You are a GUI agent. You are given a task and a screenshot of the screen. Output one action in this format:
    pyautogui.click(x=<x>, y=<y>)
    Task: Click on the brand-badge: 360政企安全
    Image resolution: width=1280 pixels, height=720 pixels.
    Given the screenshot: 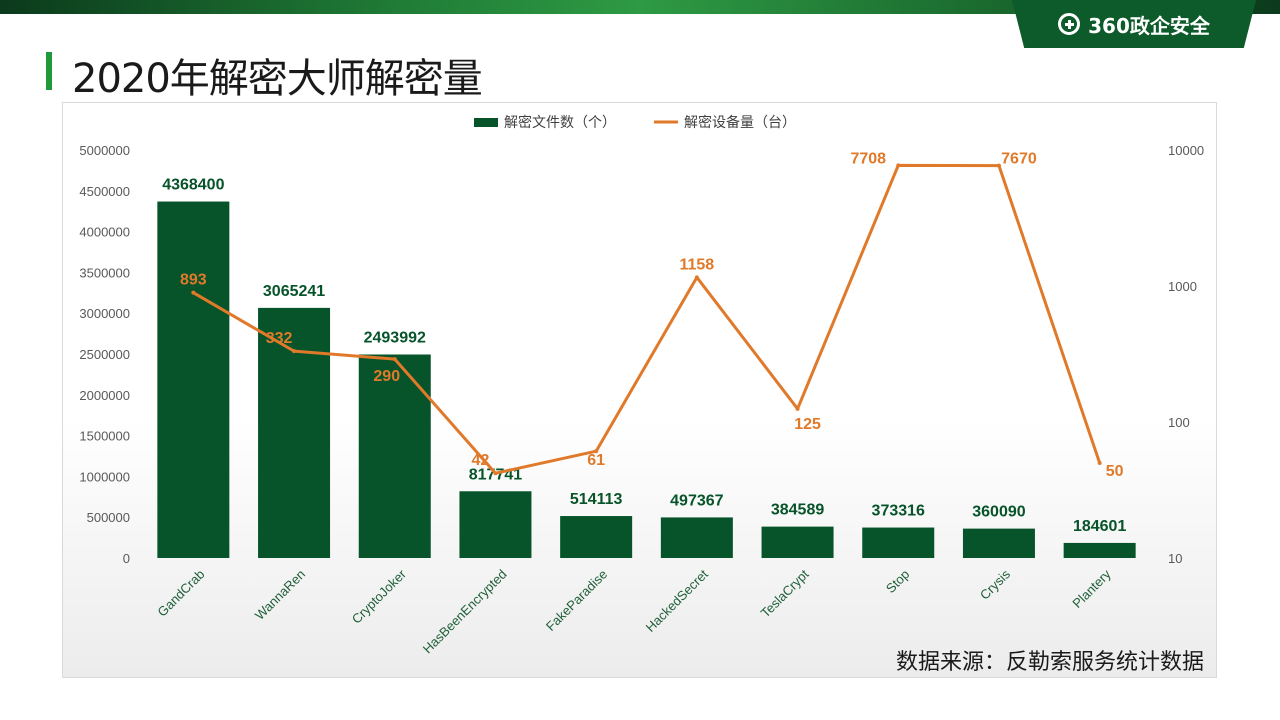 What is the action you would take?
    pyautogui.click(x=1134, y=24)
    